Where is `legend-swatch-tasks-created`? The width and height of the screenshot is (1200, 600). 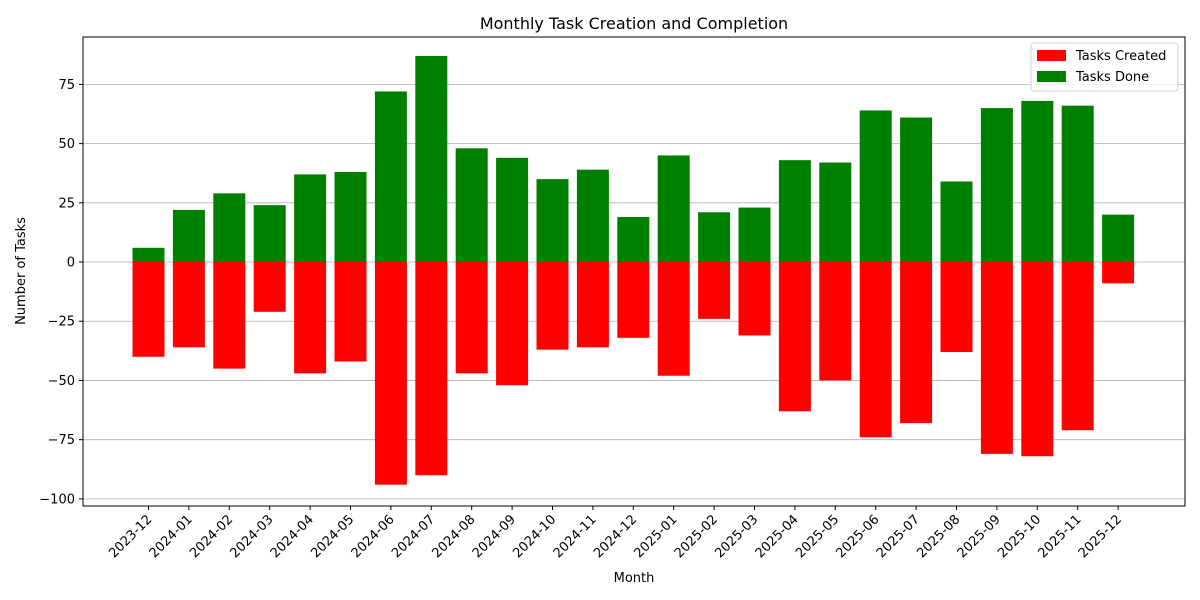
legend-swatch-tasks-created is located at coordinates (1051, 55).